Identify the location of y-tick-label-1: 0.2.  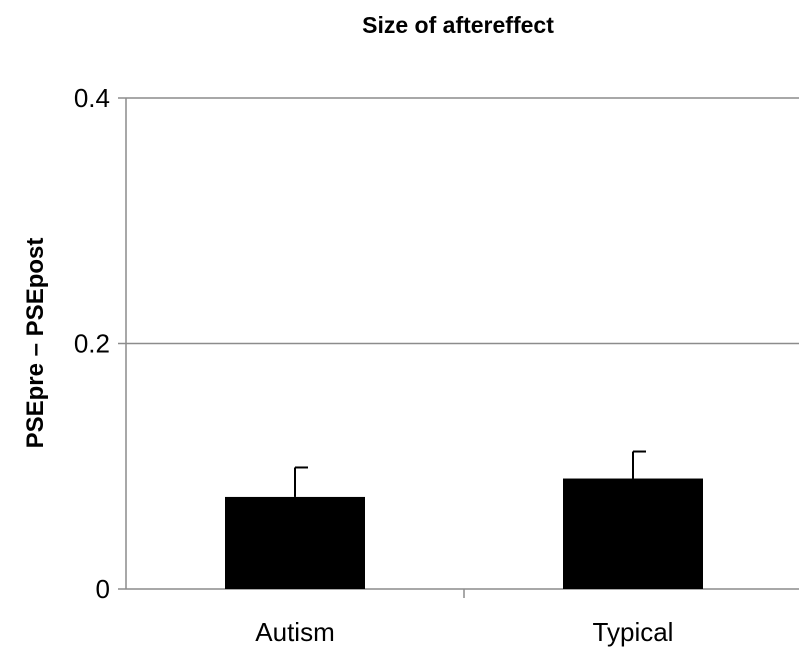
(92, 344).